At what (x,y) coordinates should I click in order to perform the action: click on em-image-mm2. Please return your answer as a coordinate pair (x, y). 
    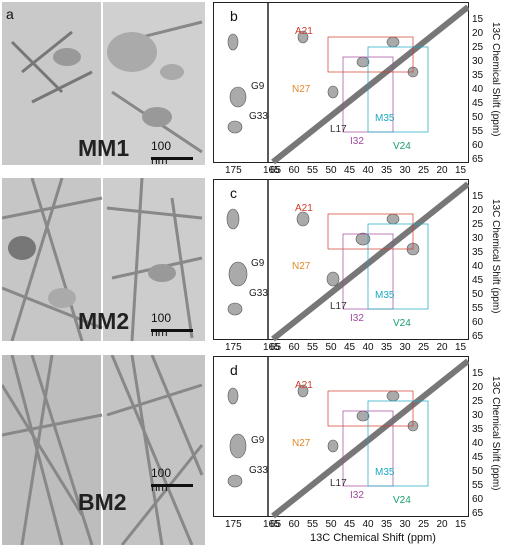
    Looking at the image, I should click on (103, 259).